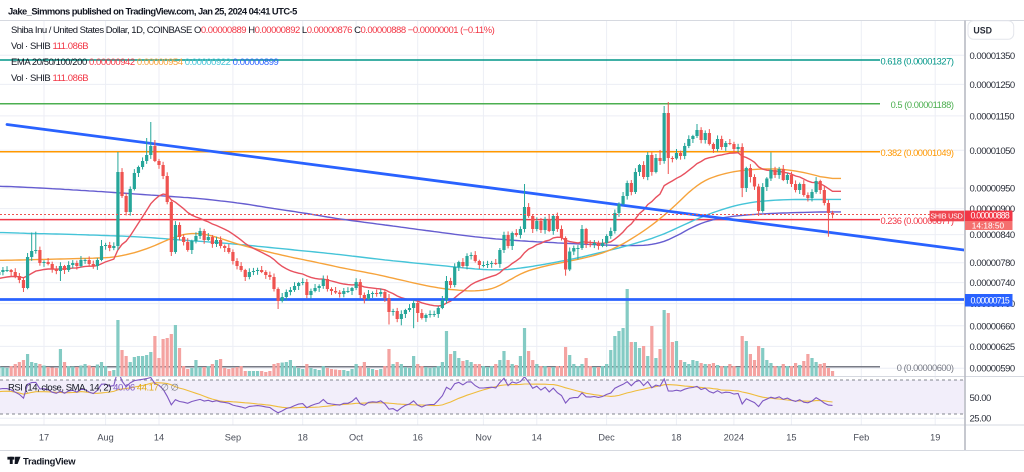 The image size is (1024, 472). Describe the element at coordinates (992, 85) in the screenshot. I see `svg-text: 0.00001250` at that location.